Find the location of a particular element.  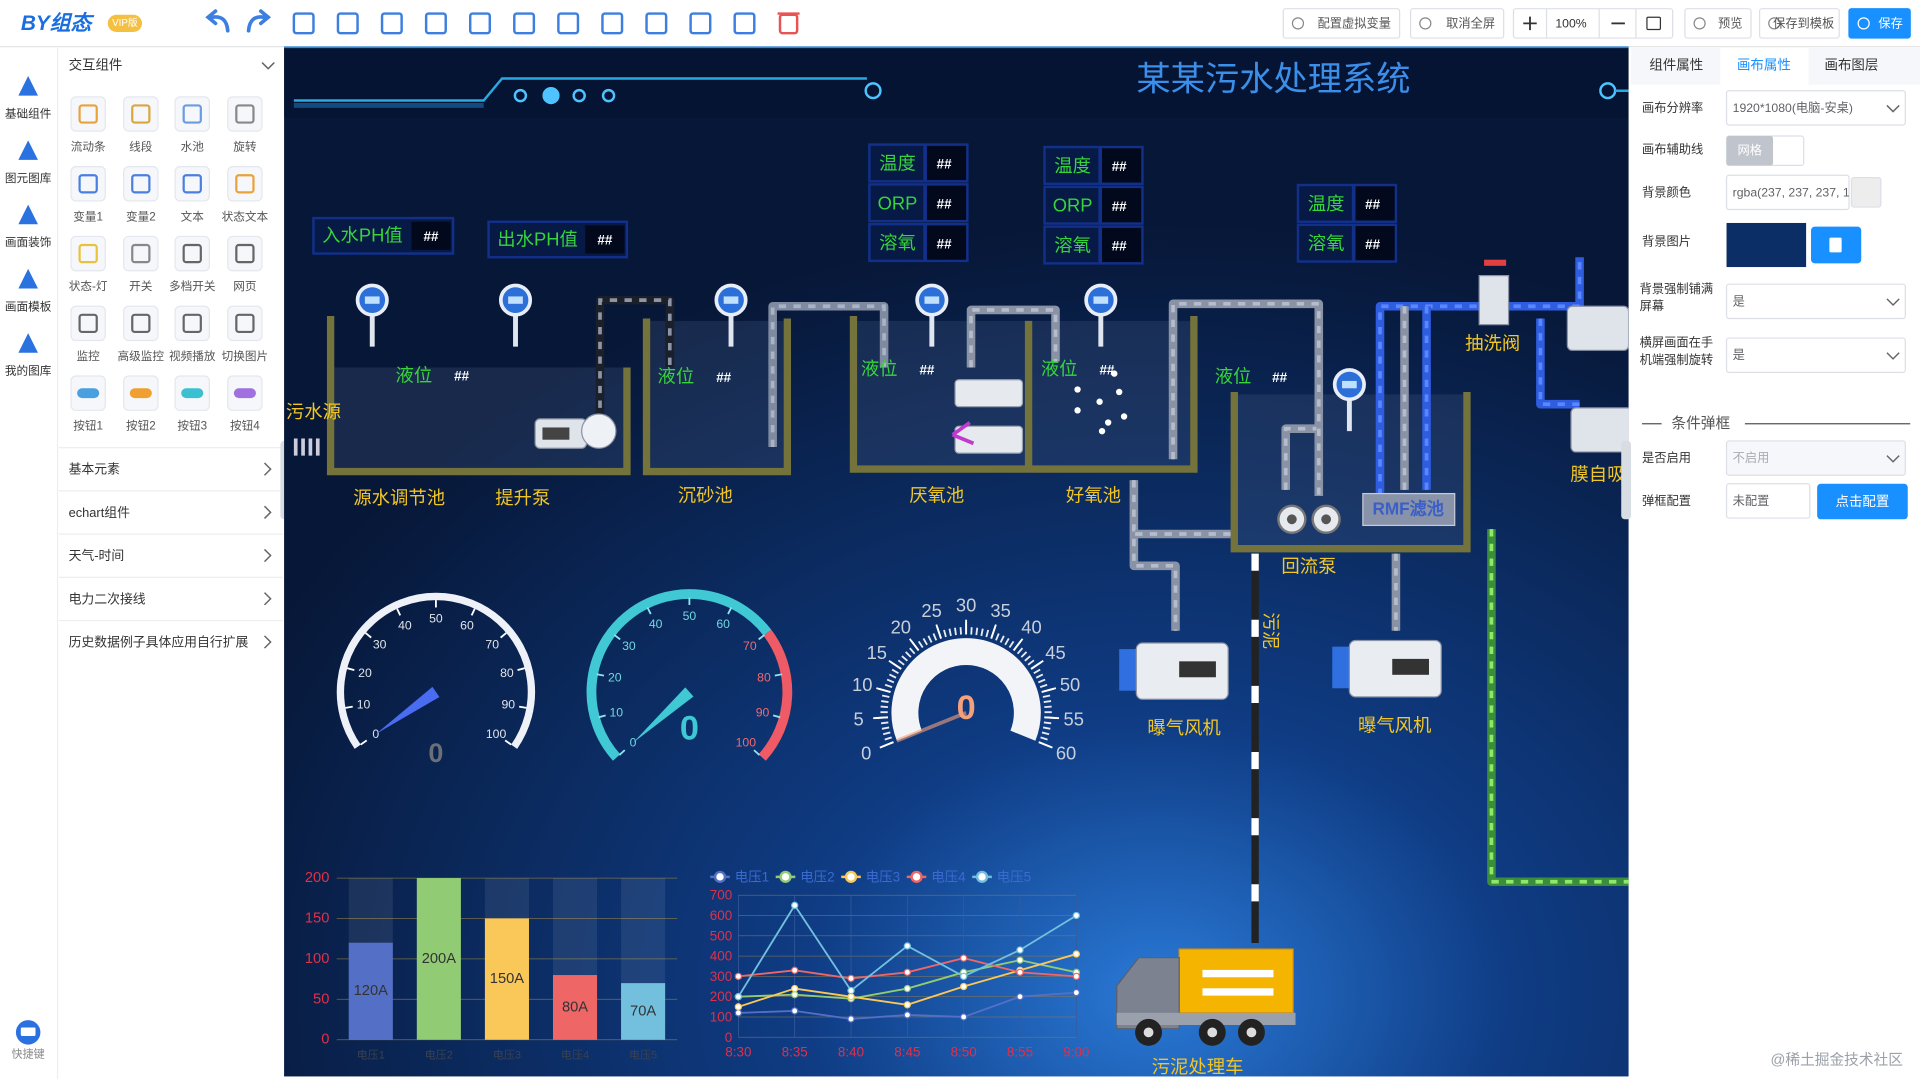

component-label: 按钮1 is located at coordinates (88, 426).